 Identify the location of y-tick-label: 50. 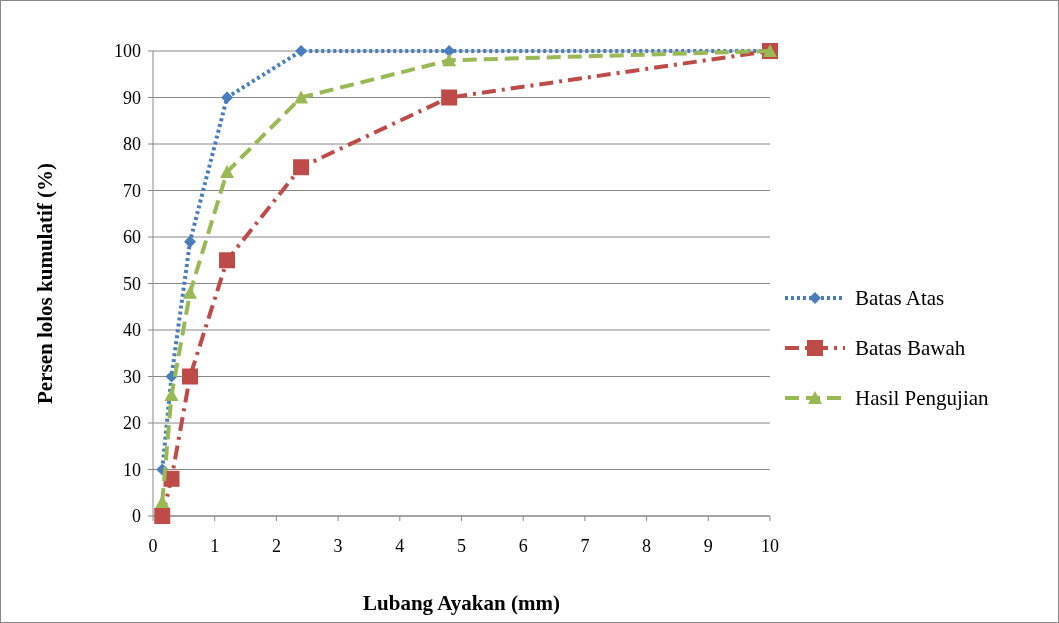
(132, 283).